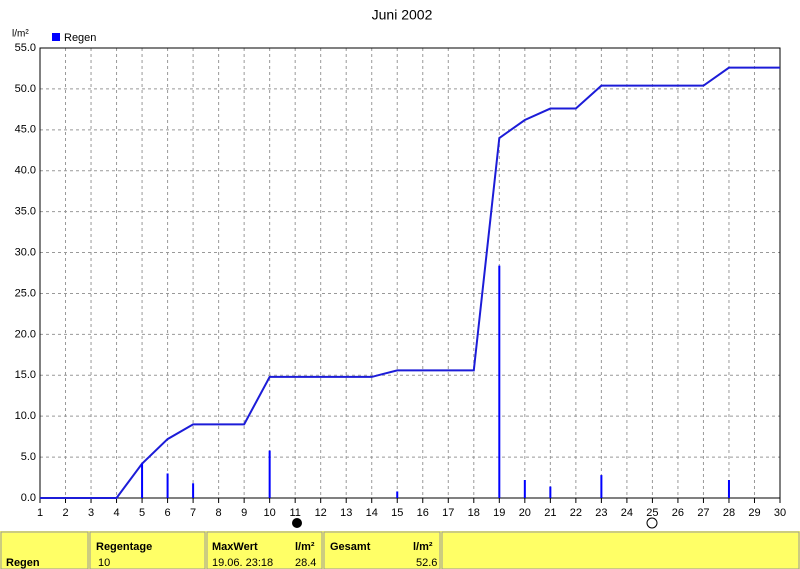 The width and height of the screenshot is (800, 569). What do you see at coordinates (25, 212) in the screenshot?
I see `y-tick-label: 35.0` at bounding box center [25, 212].